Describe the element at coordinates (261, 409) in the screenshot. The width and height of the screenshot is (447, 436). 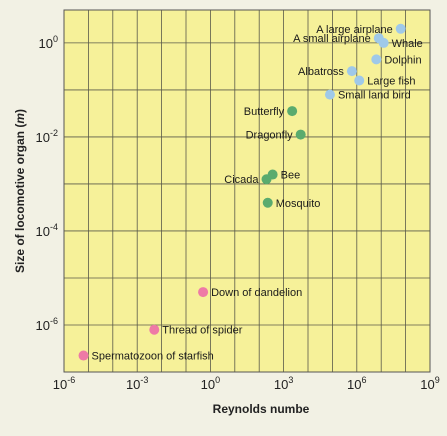
I see `x-axis-label: Reynolds numbe` at that location.